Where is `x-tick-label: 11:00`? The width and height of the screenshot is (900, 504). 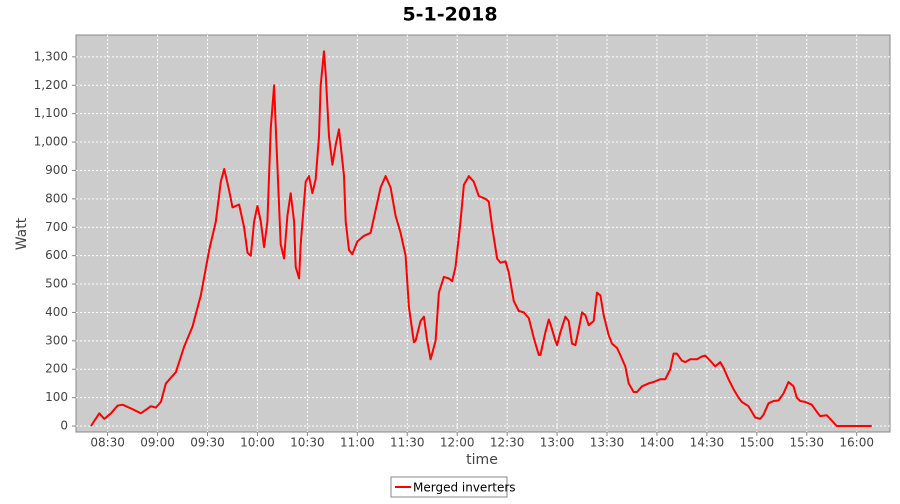 x-tick-label: 11:00 is located at coordinates (357, 443).